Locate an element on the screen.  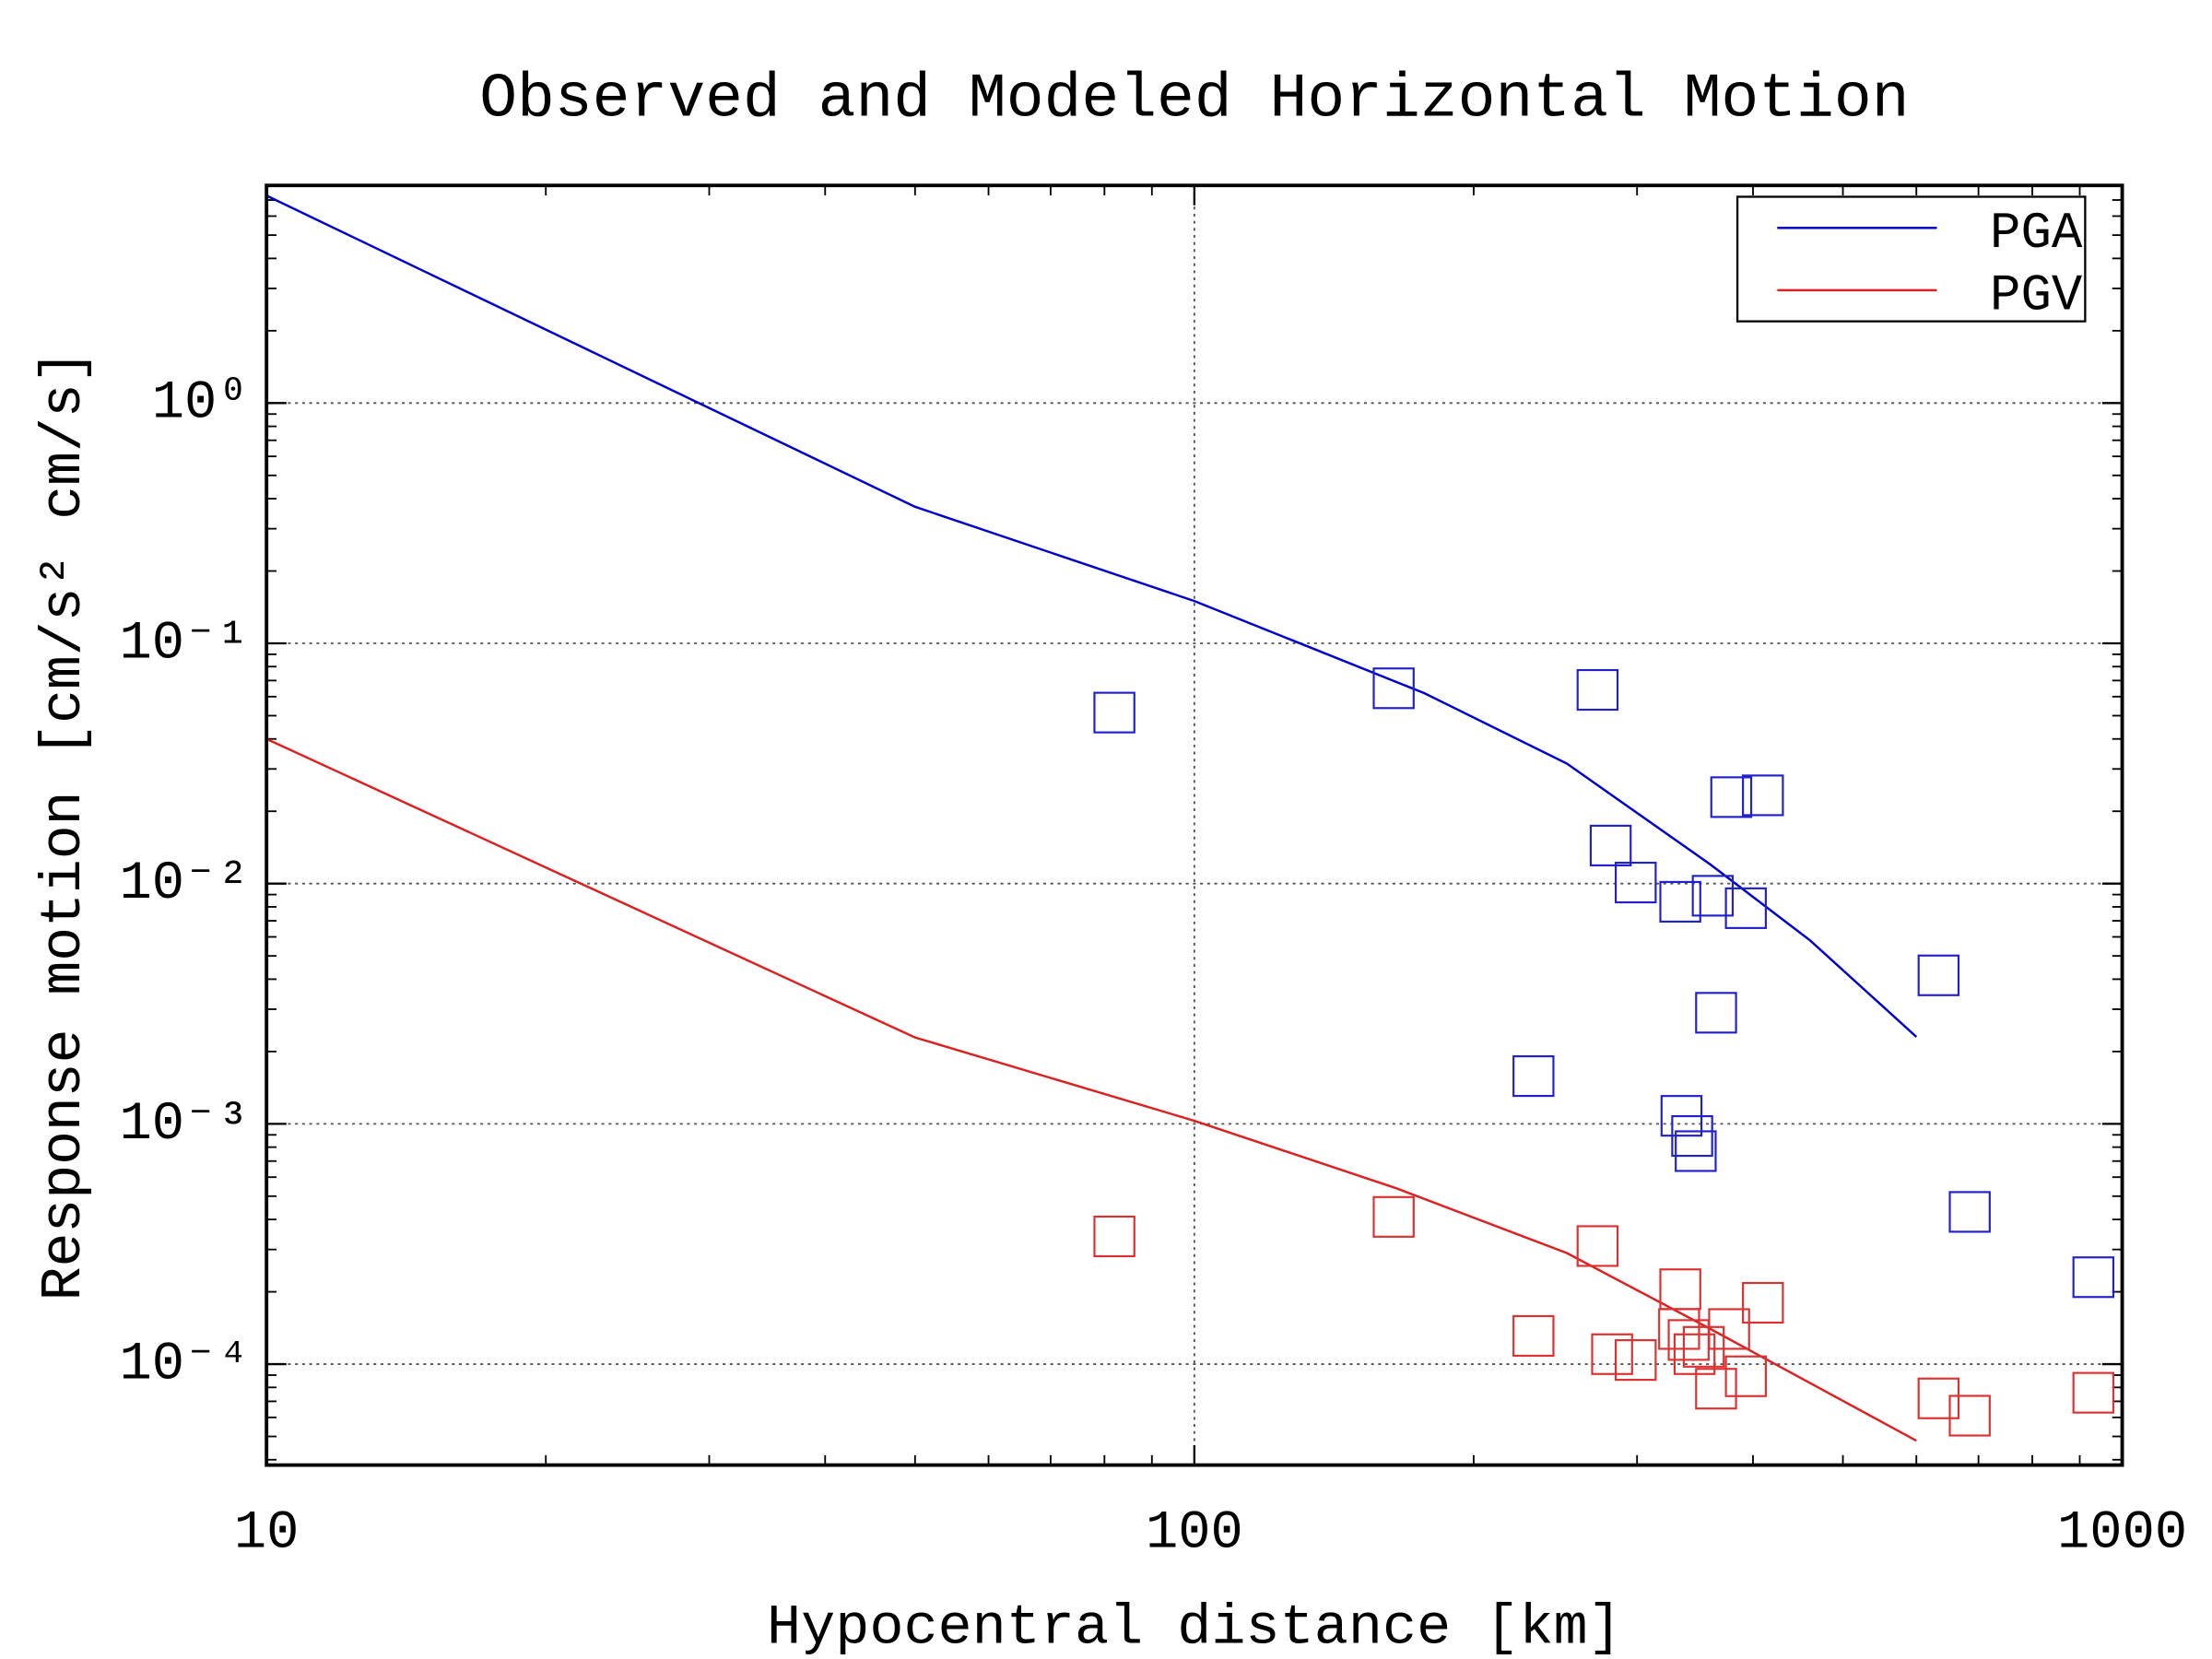
legend-label: PGV is located at coordinates (2036, 296).